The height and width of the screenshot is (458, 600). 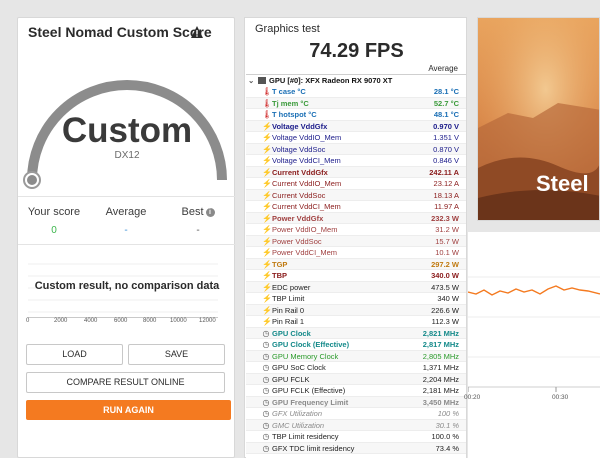 What do you see at coordinates (313, 448) in the screenshot?
I see `sensor-name: GFX TDC limit residency` at bounding box center [313, 448].